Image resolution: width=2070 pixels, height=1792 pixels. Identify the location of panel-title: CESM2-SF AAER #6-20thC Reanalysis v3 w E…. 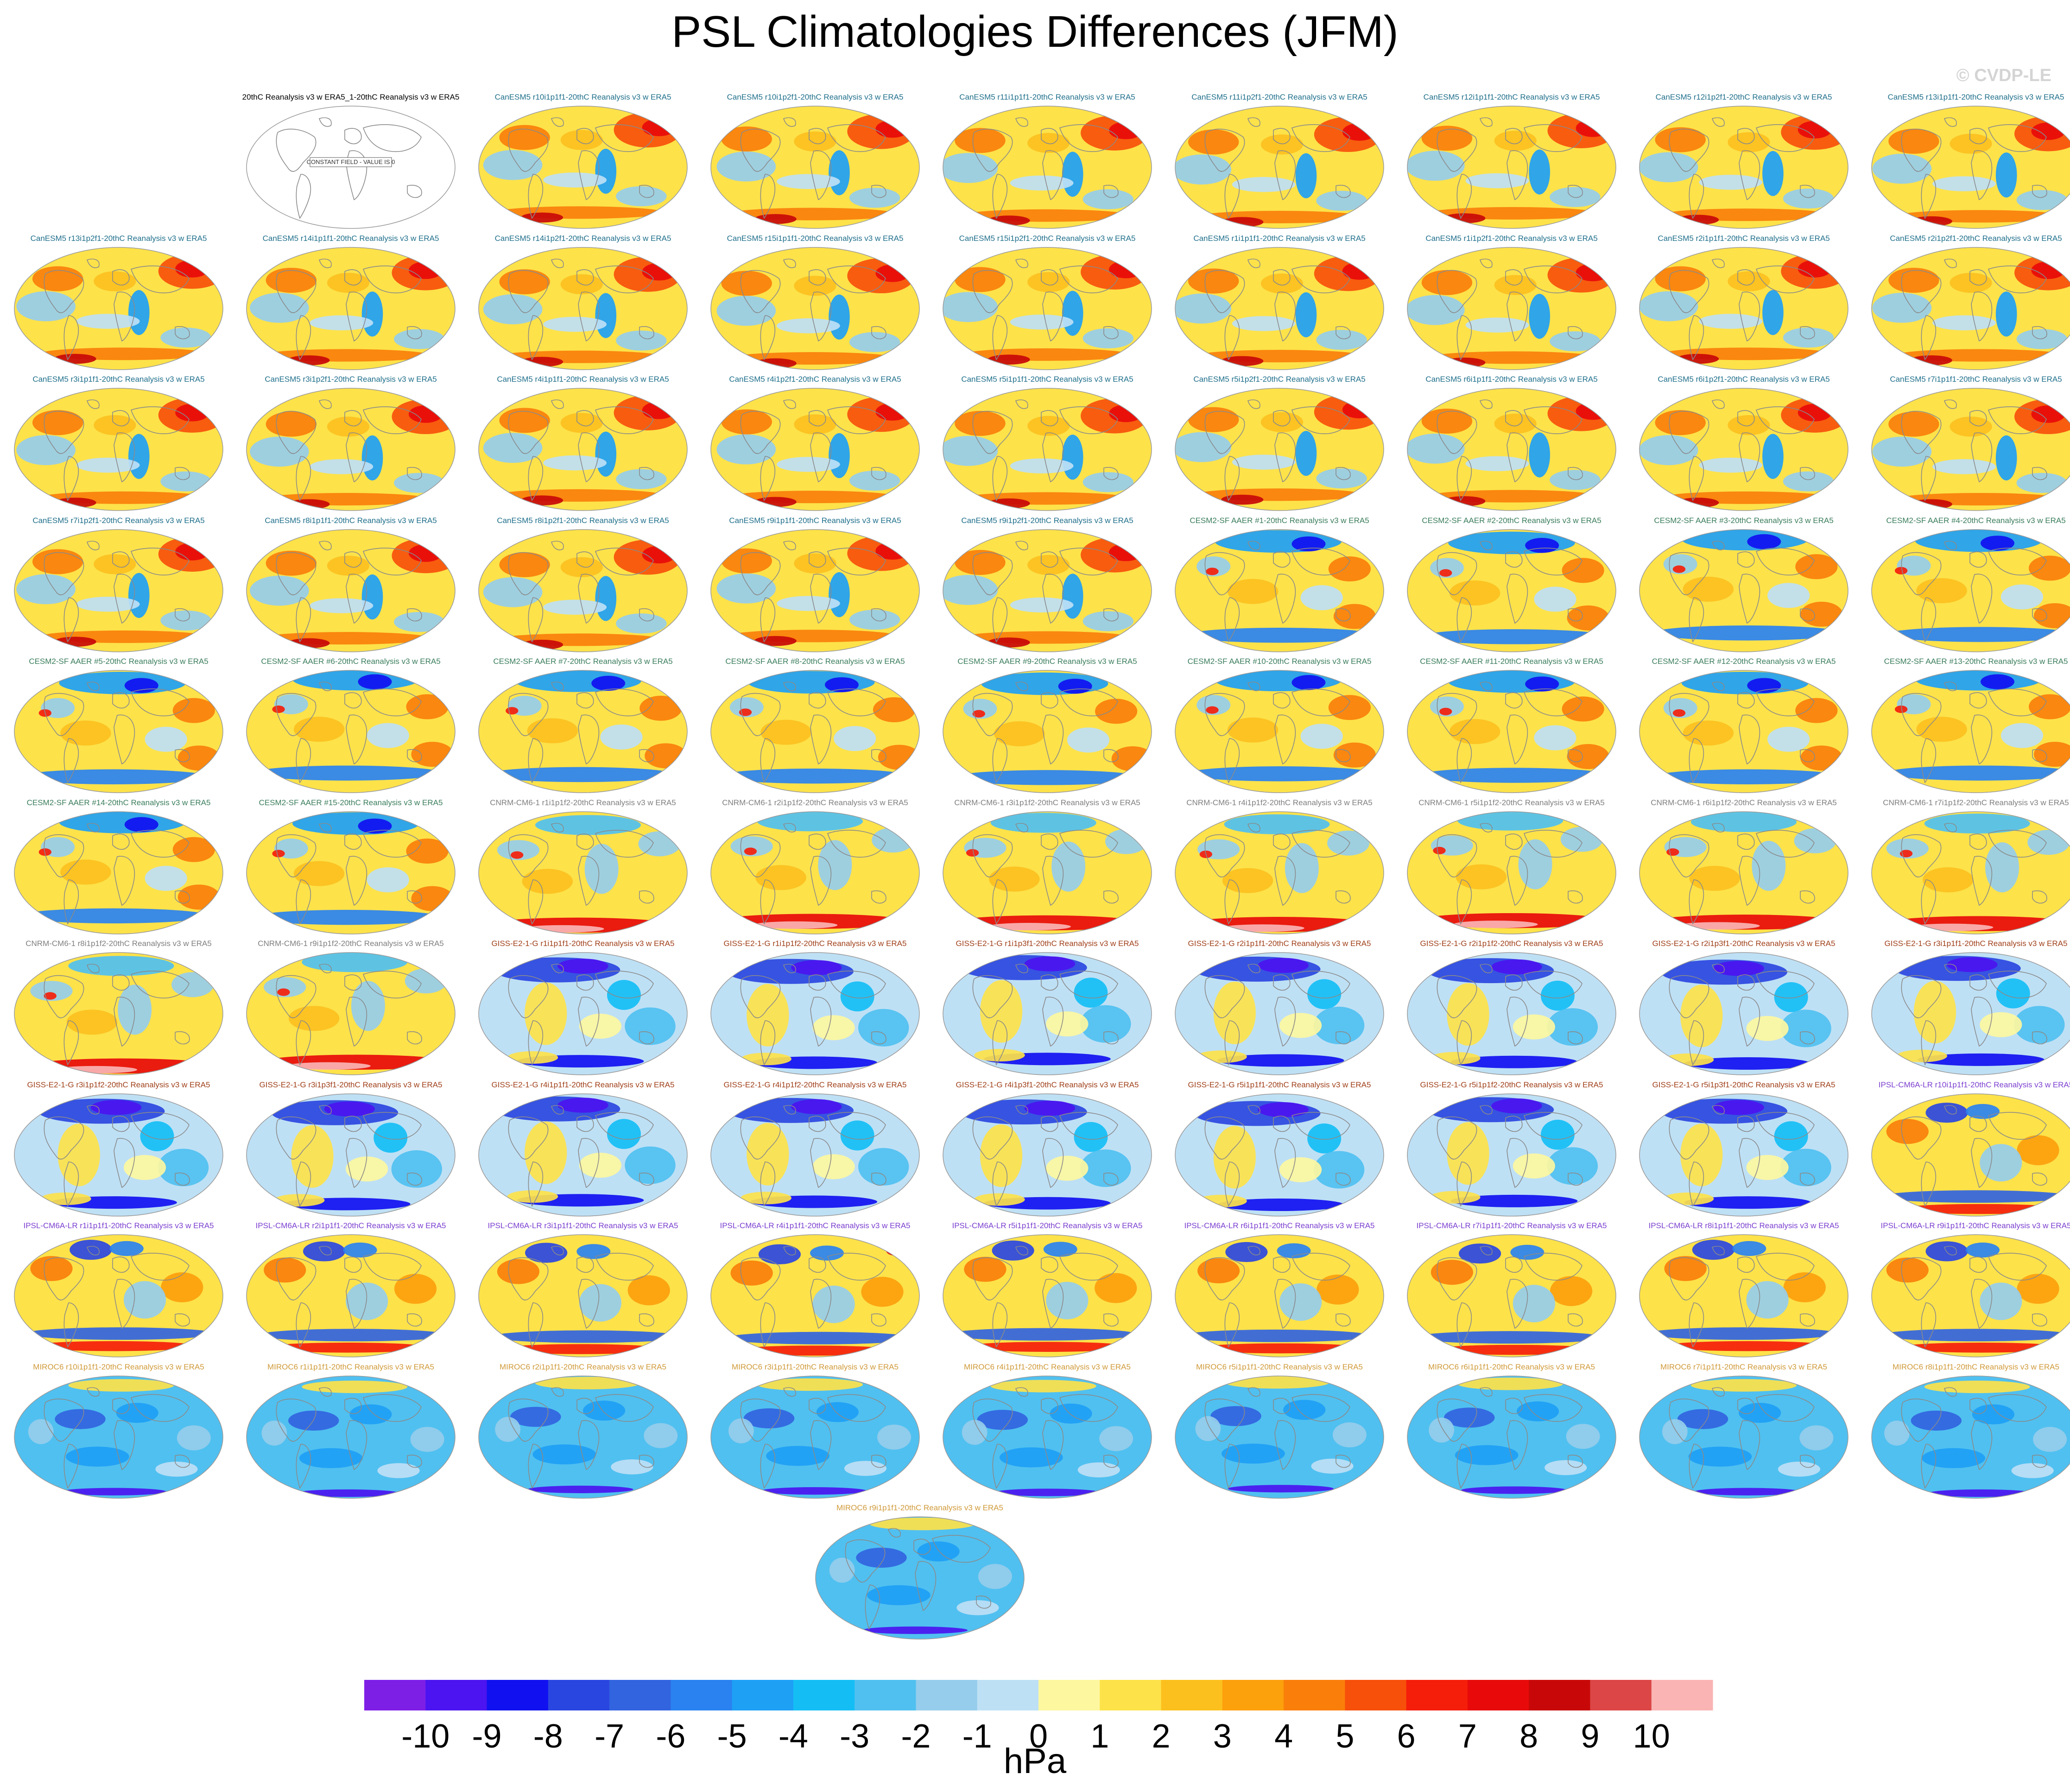
(351, 661).